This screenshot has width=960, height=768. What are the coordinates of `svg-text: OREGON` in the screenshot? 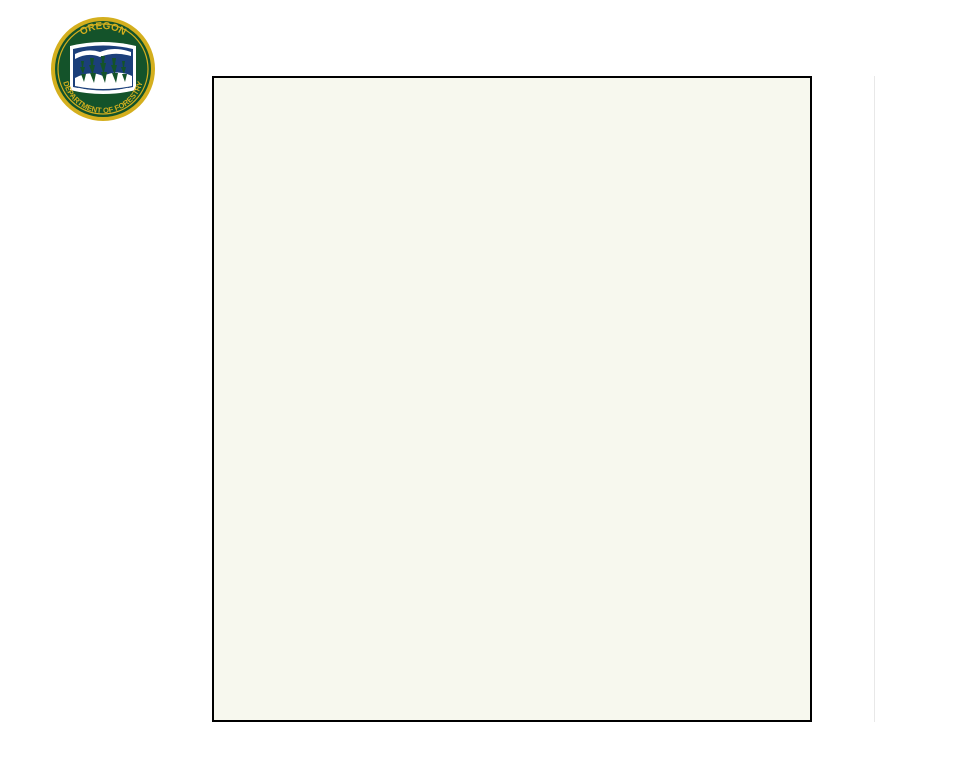 It's located at (103, 29).